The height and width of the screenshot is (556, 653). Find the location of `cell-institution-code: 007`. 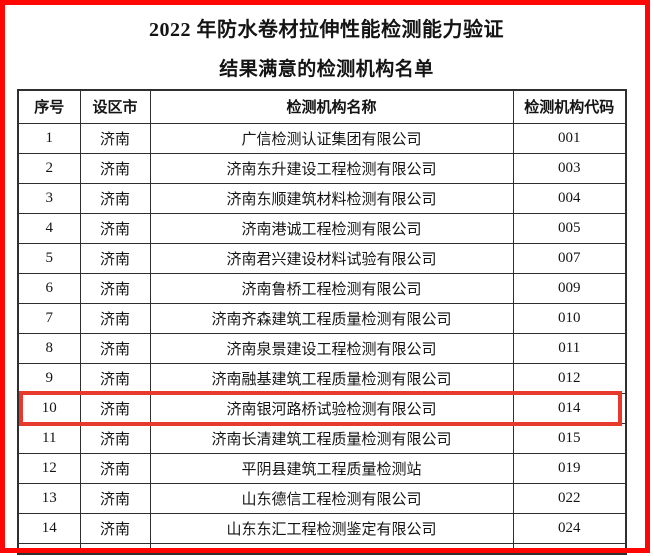

cell-institution-code: 007 is located at coordinates (569, 258).